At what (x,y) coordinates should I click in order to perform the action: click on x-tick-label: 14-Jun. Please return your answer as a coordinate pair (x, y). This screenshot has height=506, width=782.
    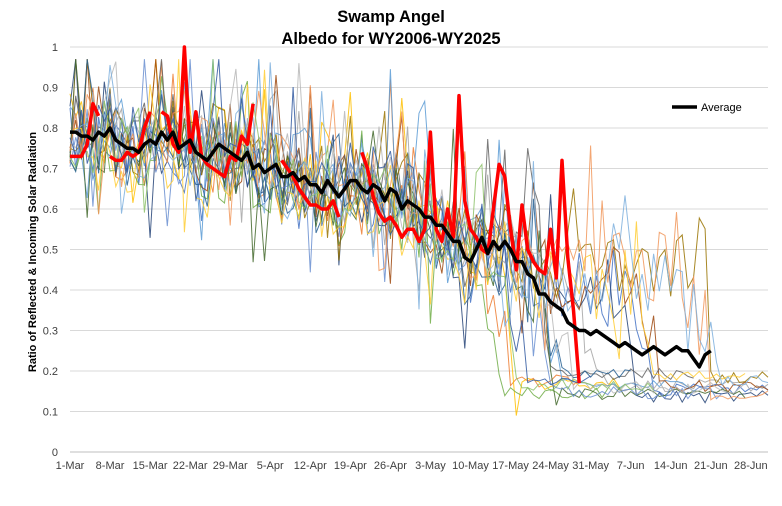
    Looking at the image, I should click on (671, 466).